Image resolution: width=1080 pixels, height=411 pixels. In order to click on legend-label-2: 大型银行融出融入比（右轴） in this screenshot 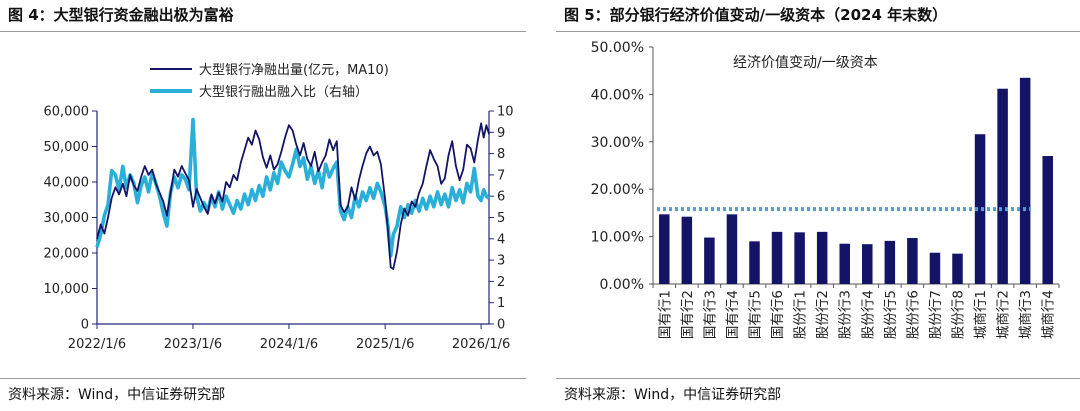, I will do `click(283, 92)`.